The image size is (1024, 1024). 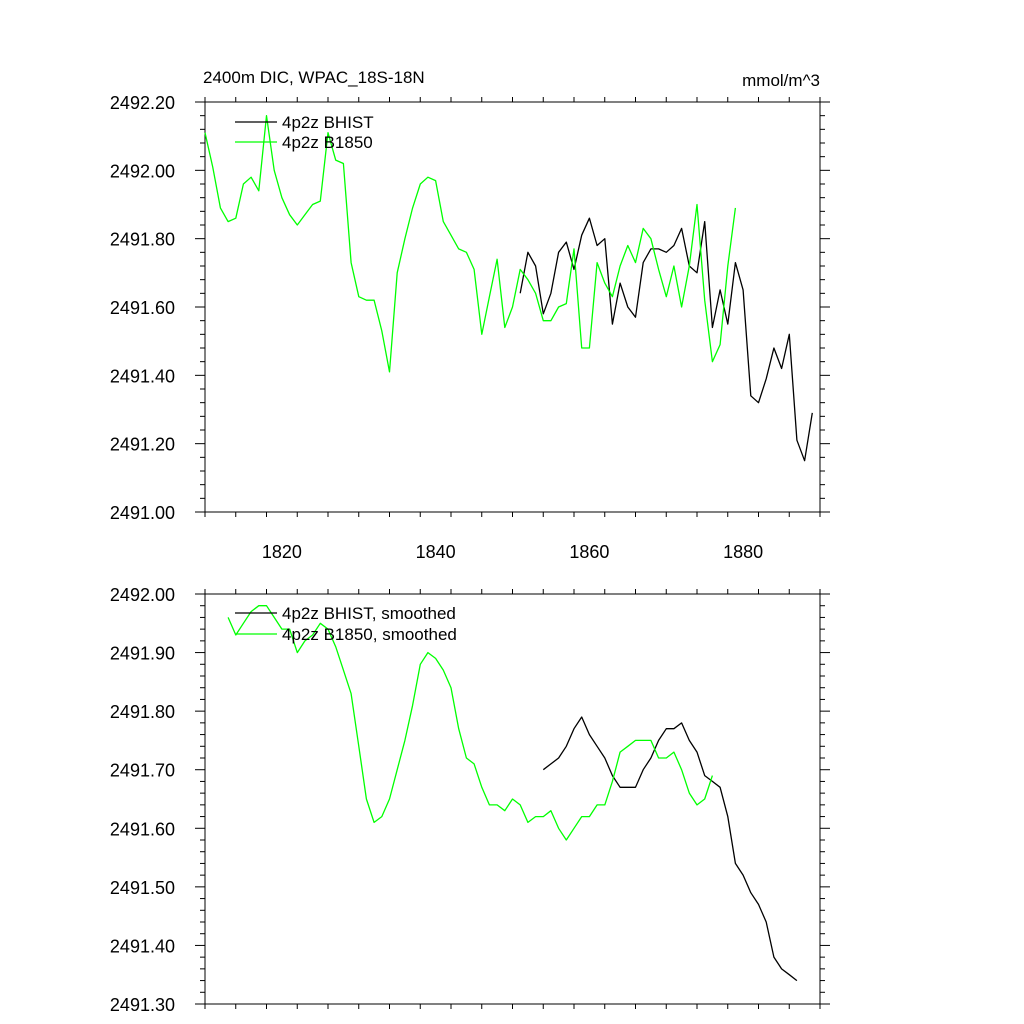 I want to click on y-tick-label: 2491.00, so click(x=142, y=513).